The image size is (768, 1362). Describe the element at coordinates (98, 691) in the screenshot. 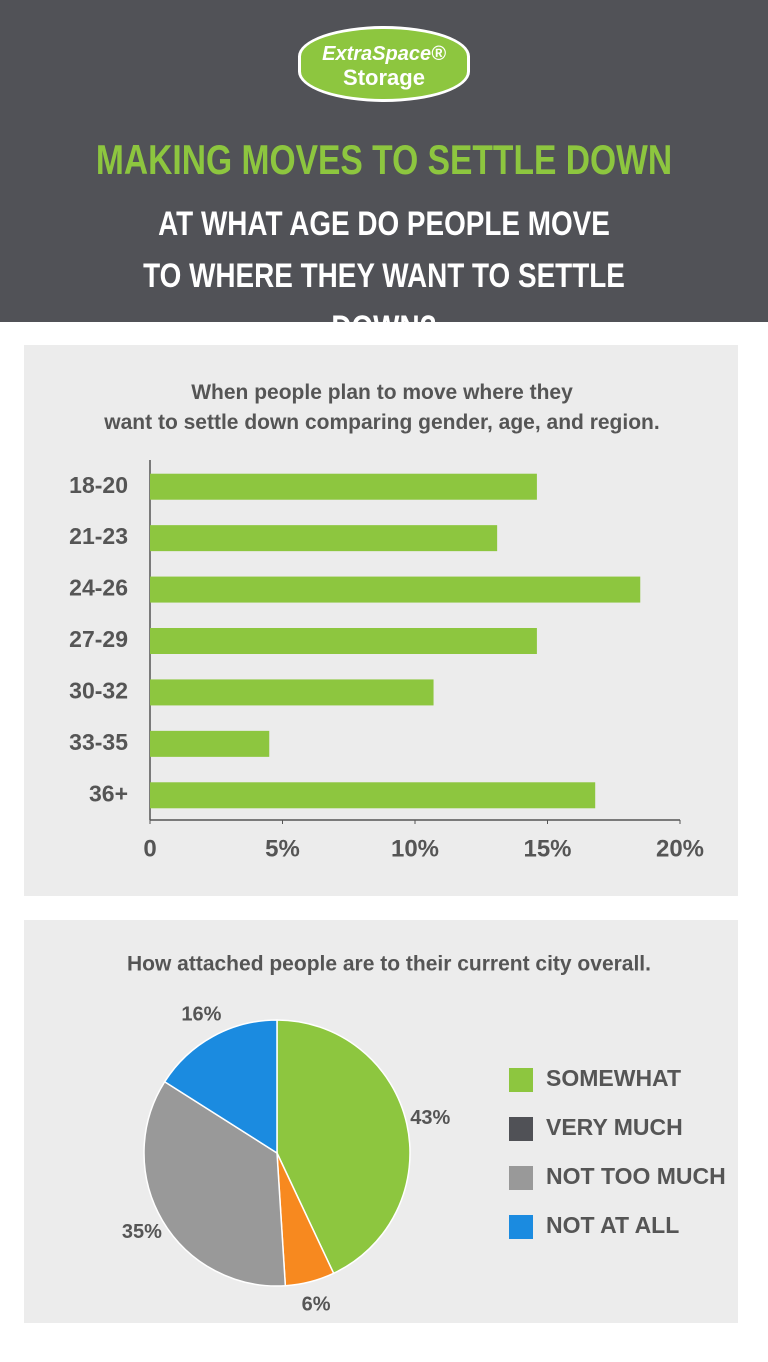

I see `y-tick-label: 30-32` at that location.